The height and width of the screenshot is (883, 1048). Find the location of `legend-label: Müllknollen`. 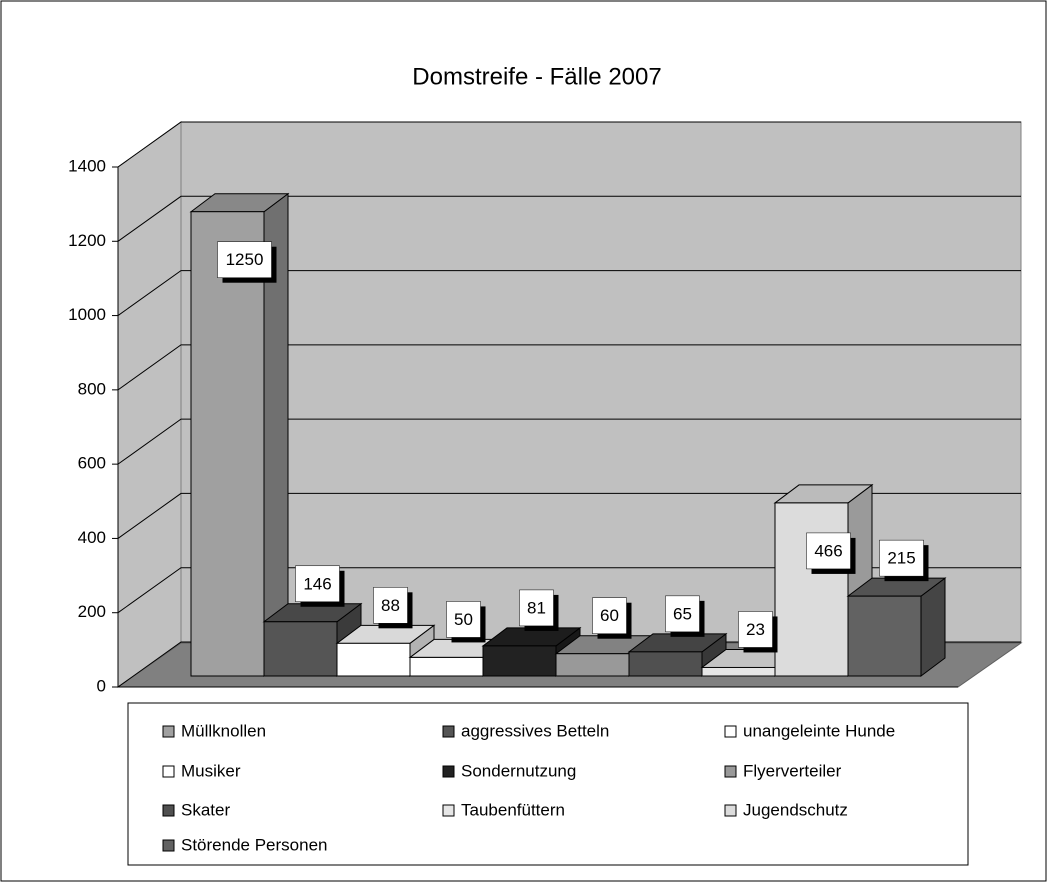

legend-label: Müllknollen is located at coordinates (223, 730).